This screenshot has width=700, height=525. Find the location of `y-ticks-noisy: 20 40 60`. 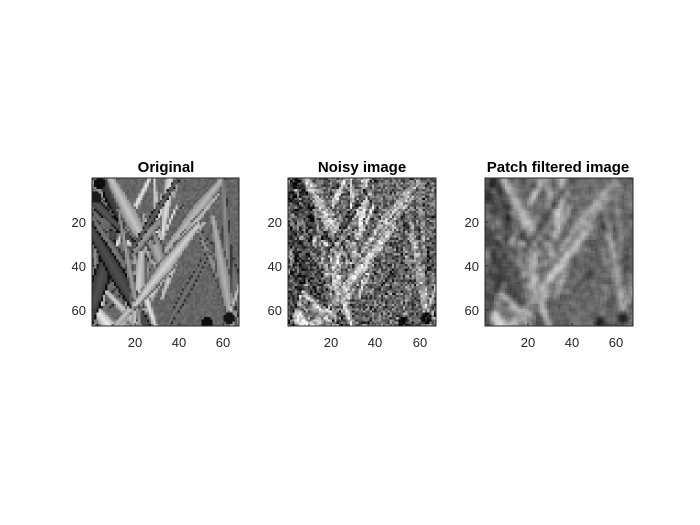

y-ticks-noisy: 20 40 60 is located at coordinates (279, 266).